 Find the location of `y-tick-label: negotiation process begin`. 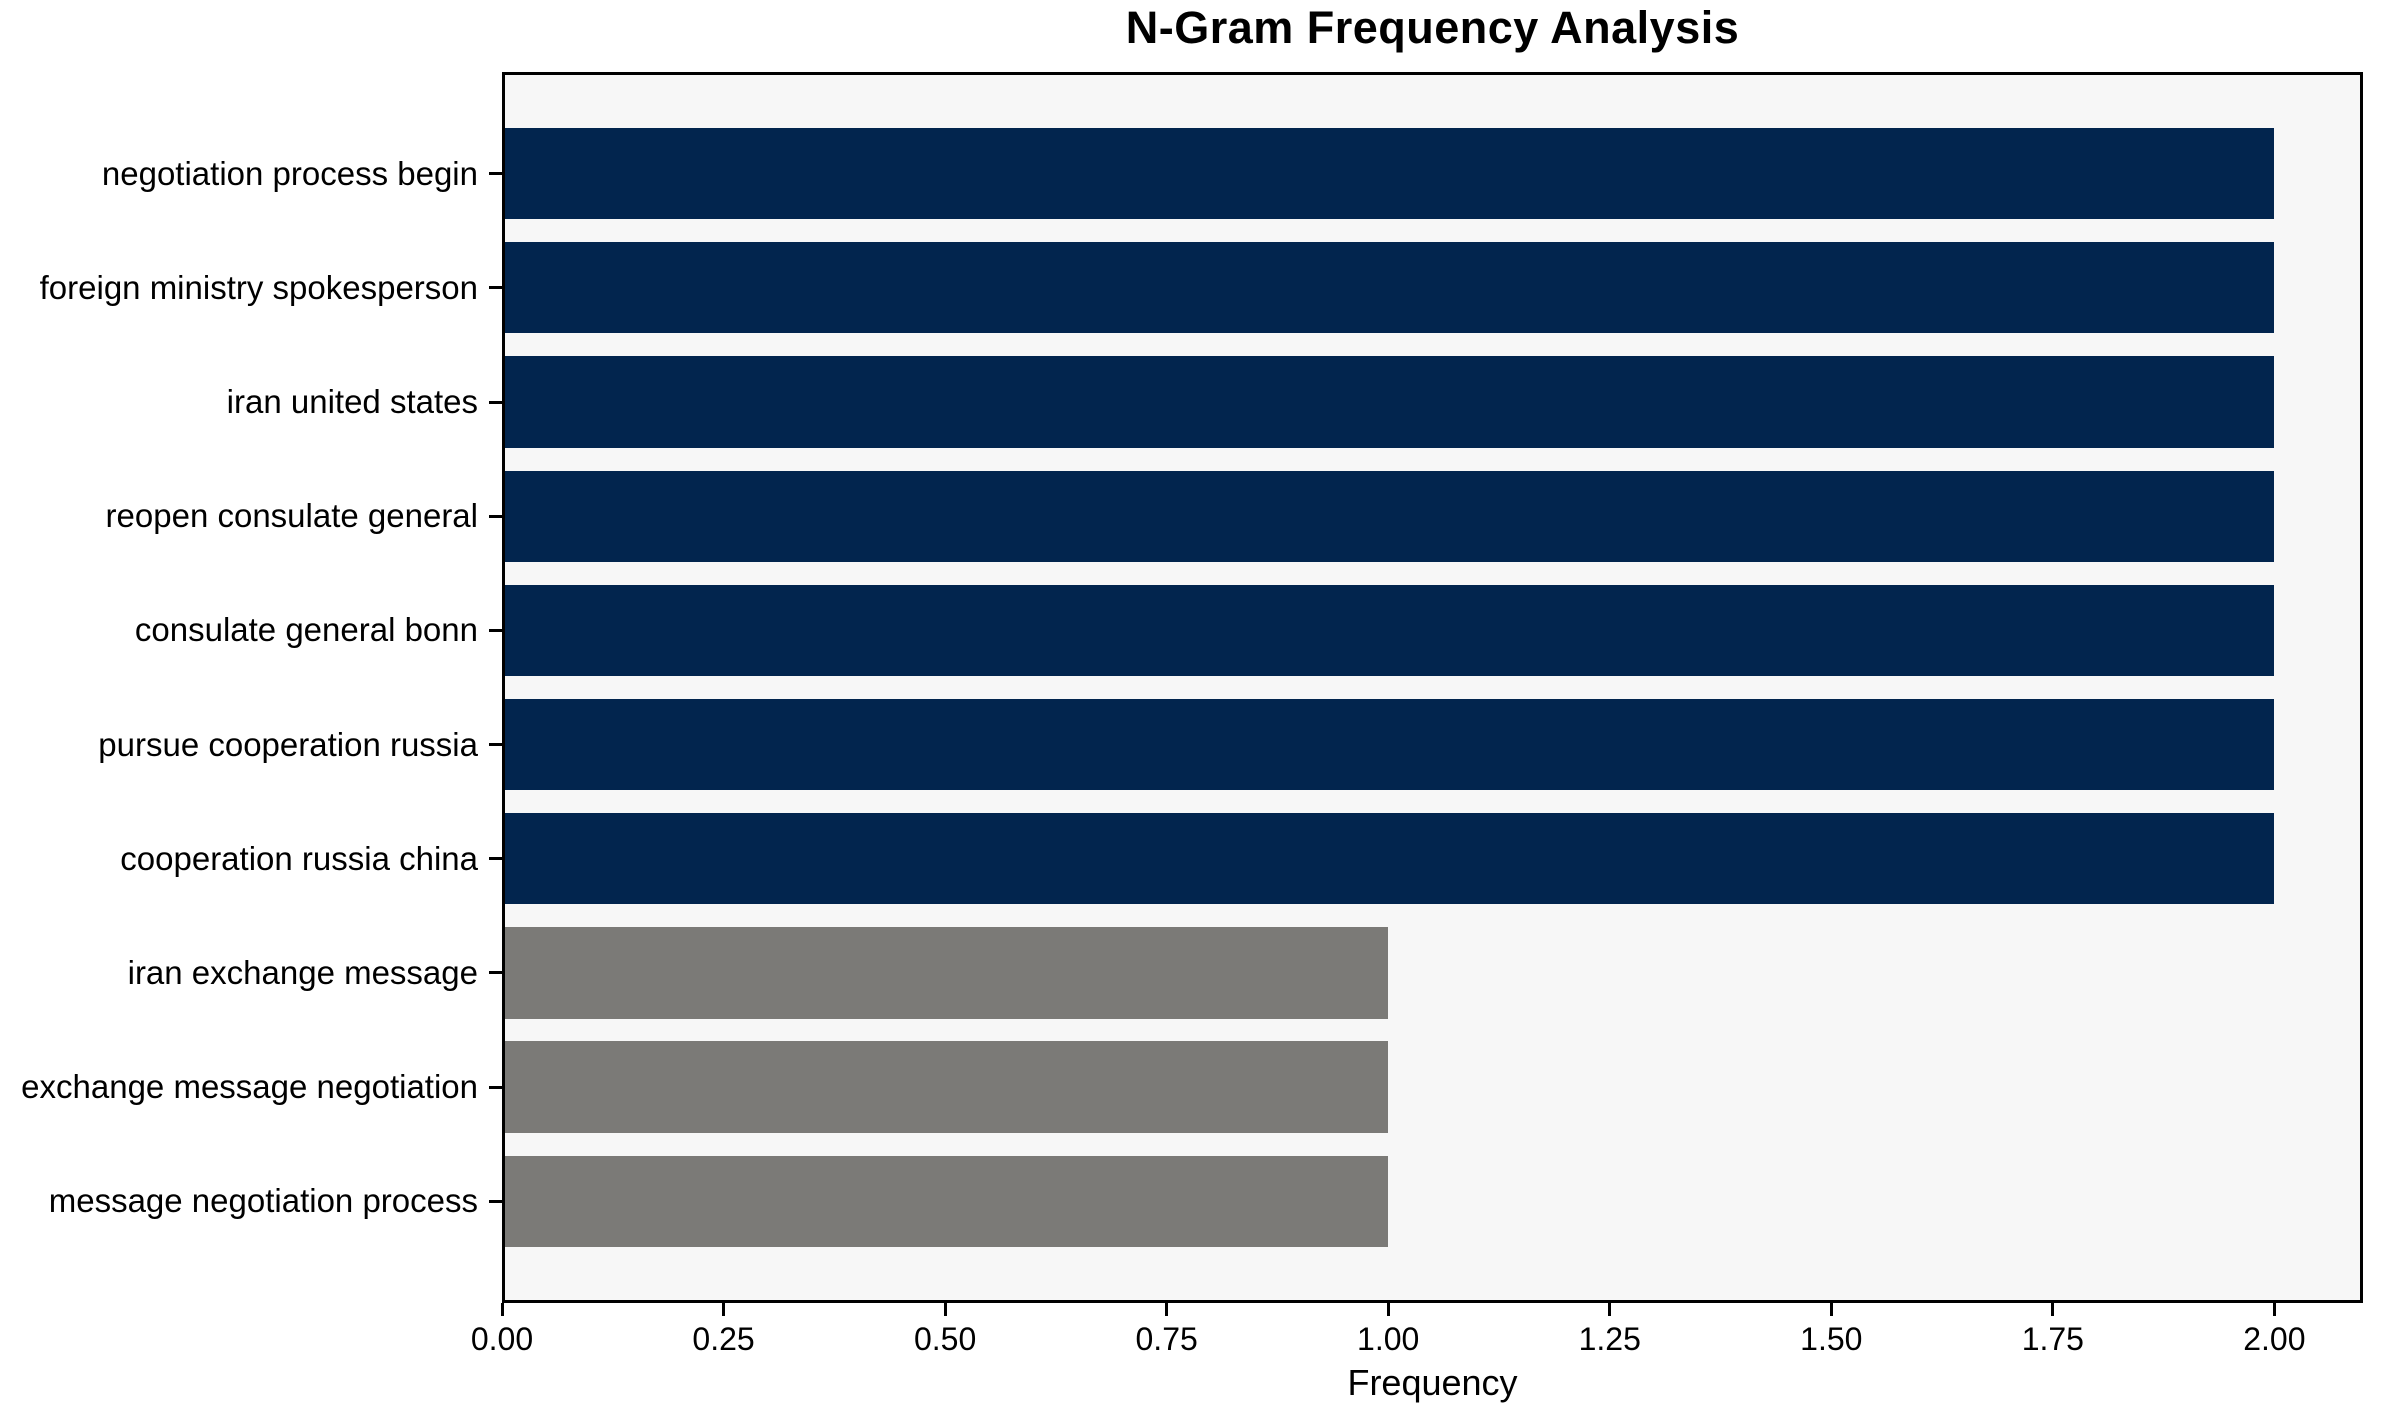

y-tick-label: negotiation process begin is located at coordinates (289, 173).